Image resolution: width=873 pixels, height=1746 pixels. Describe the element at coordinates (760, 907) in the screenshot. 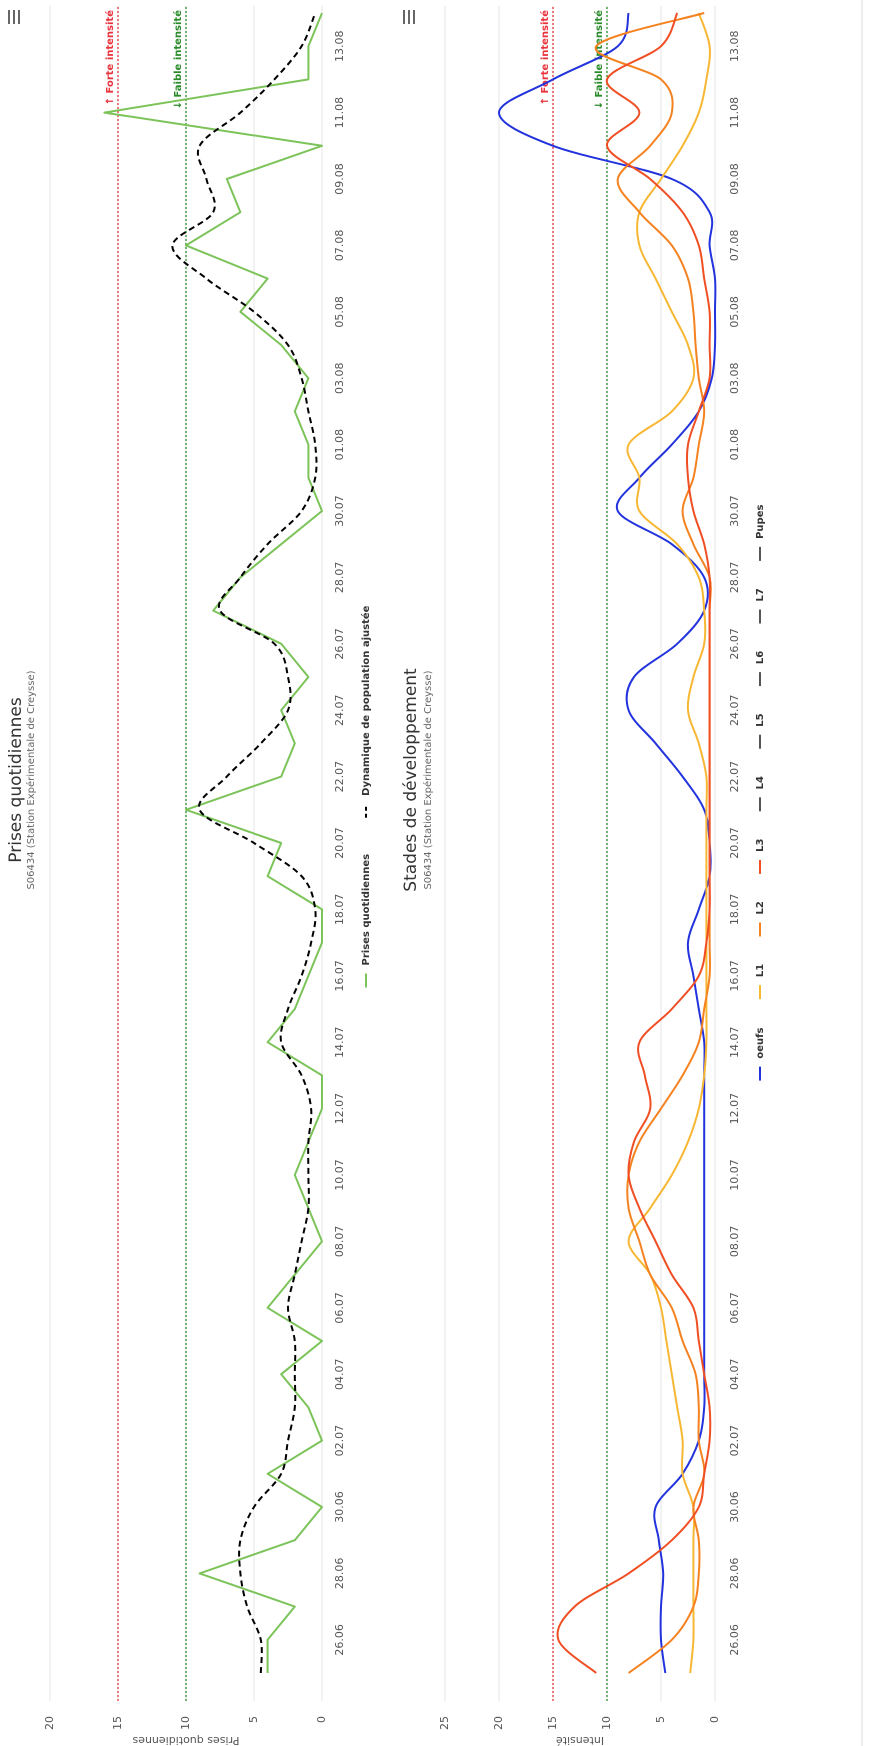

I see `legend-label: L2` at that location.